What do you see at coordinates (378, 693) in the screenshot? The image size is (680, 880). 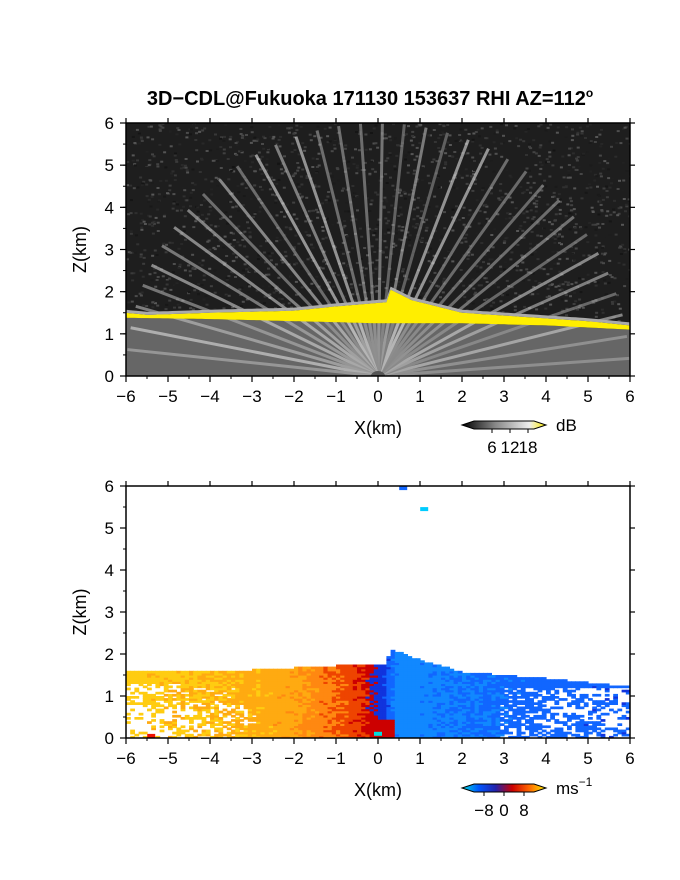 I see `velocity-cells` at bounding box center [378, 693].